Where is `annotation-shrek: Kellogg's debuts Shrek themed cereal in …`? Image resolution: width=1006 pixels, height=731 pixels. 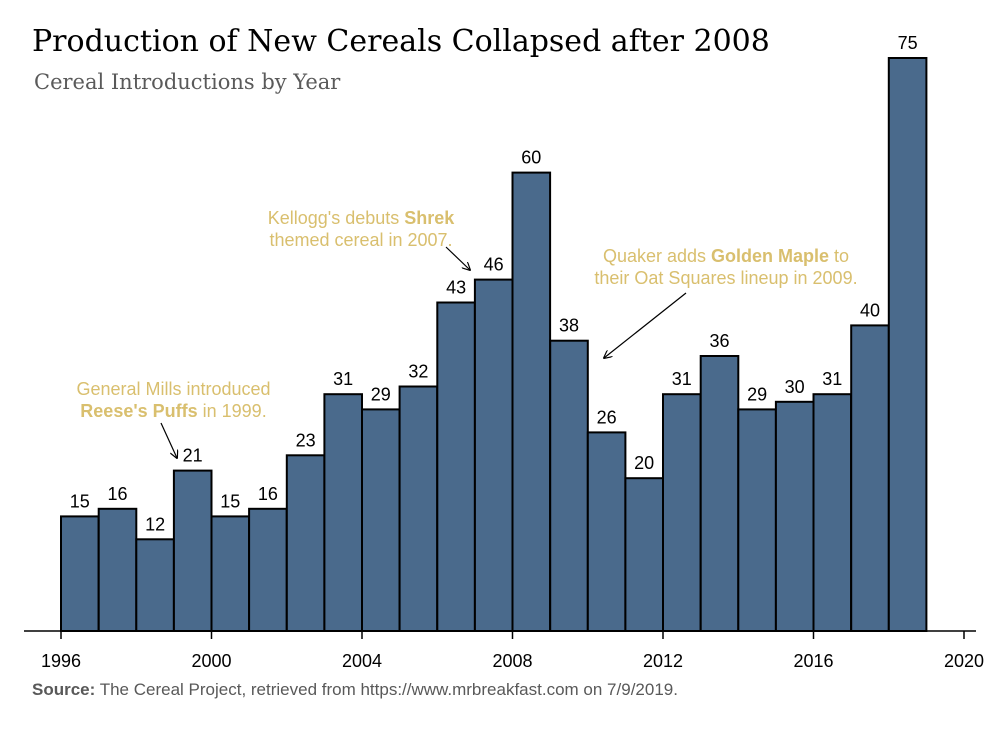 annotation-shrek: Kellogg's debuts Shrek themed cereal in … is located at coordinates (361, 229).